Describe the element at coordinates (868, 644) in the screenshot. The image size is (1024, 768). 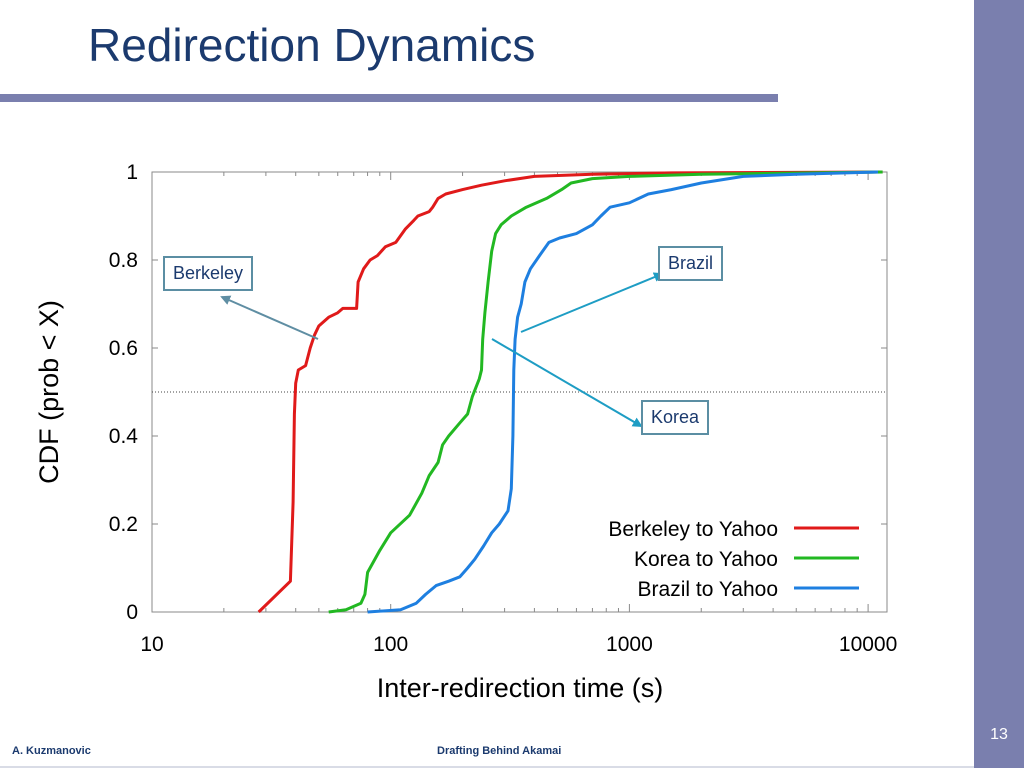
I see `x-tick-label: 10000` at that location.